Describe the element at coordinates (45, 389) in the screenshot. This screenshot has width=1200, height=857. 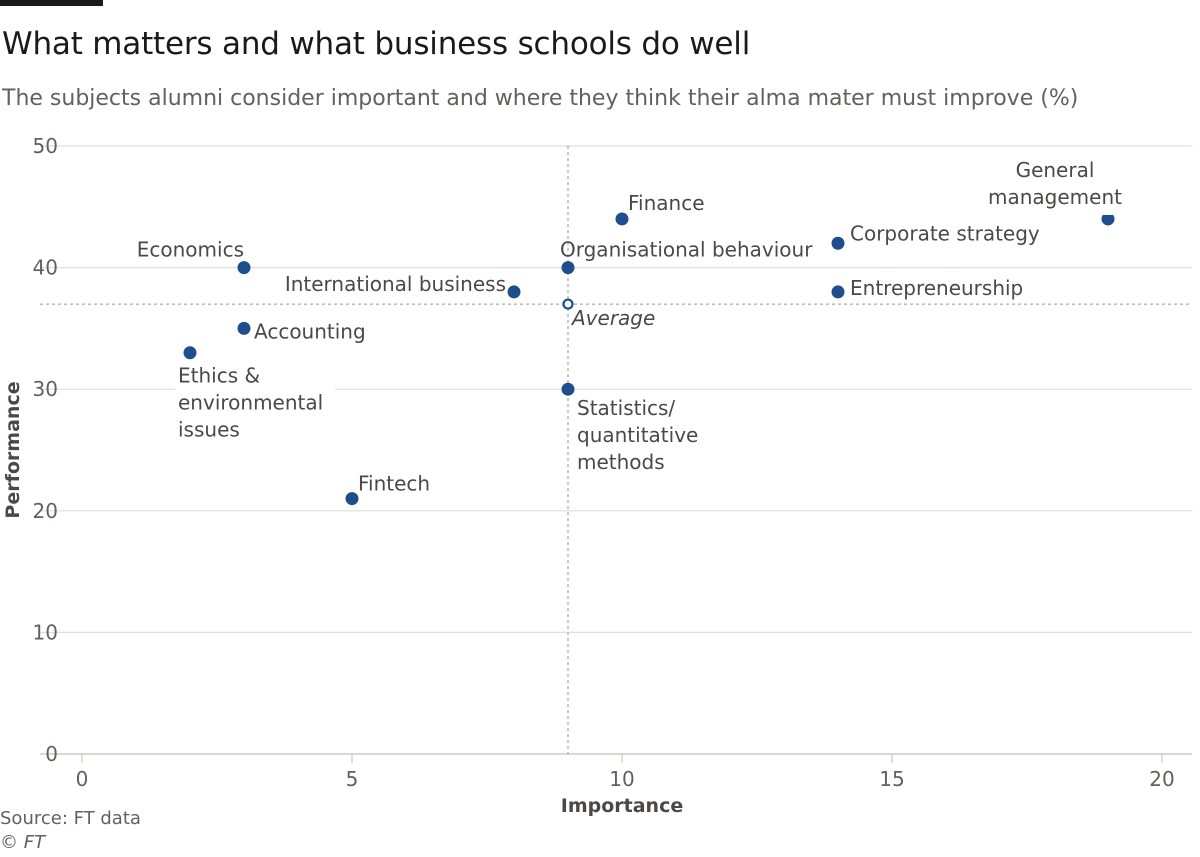
I see `y-tick-label: 30` at that location.